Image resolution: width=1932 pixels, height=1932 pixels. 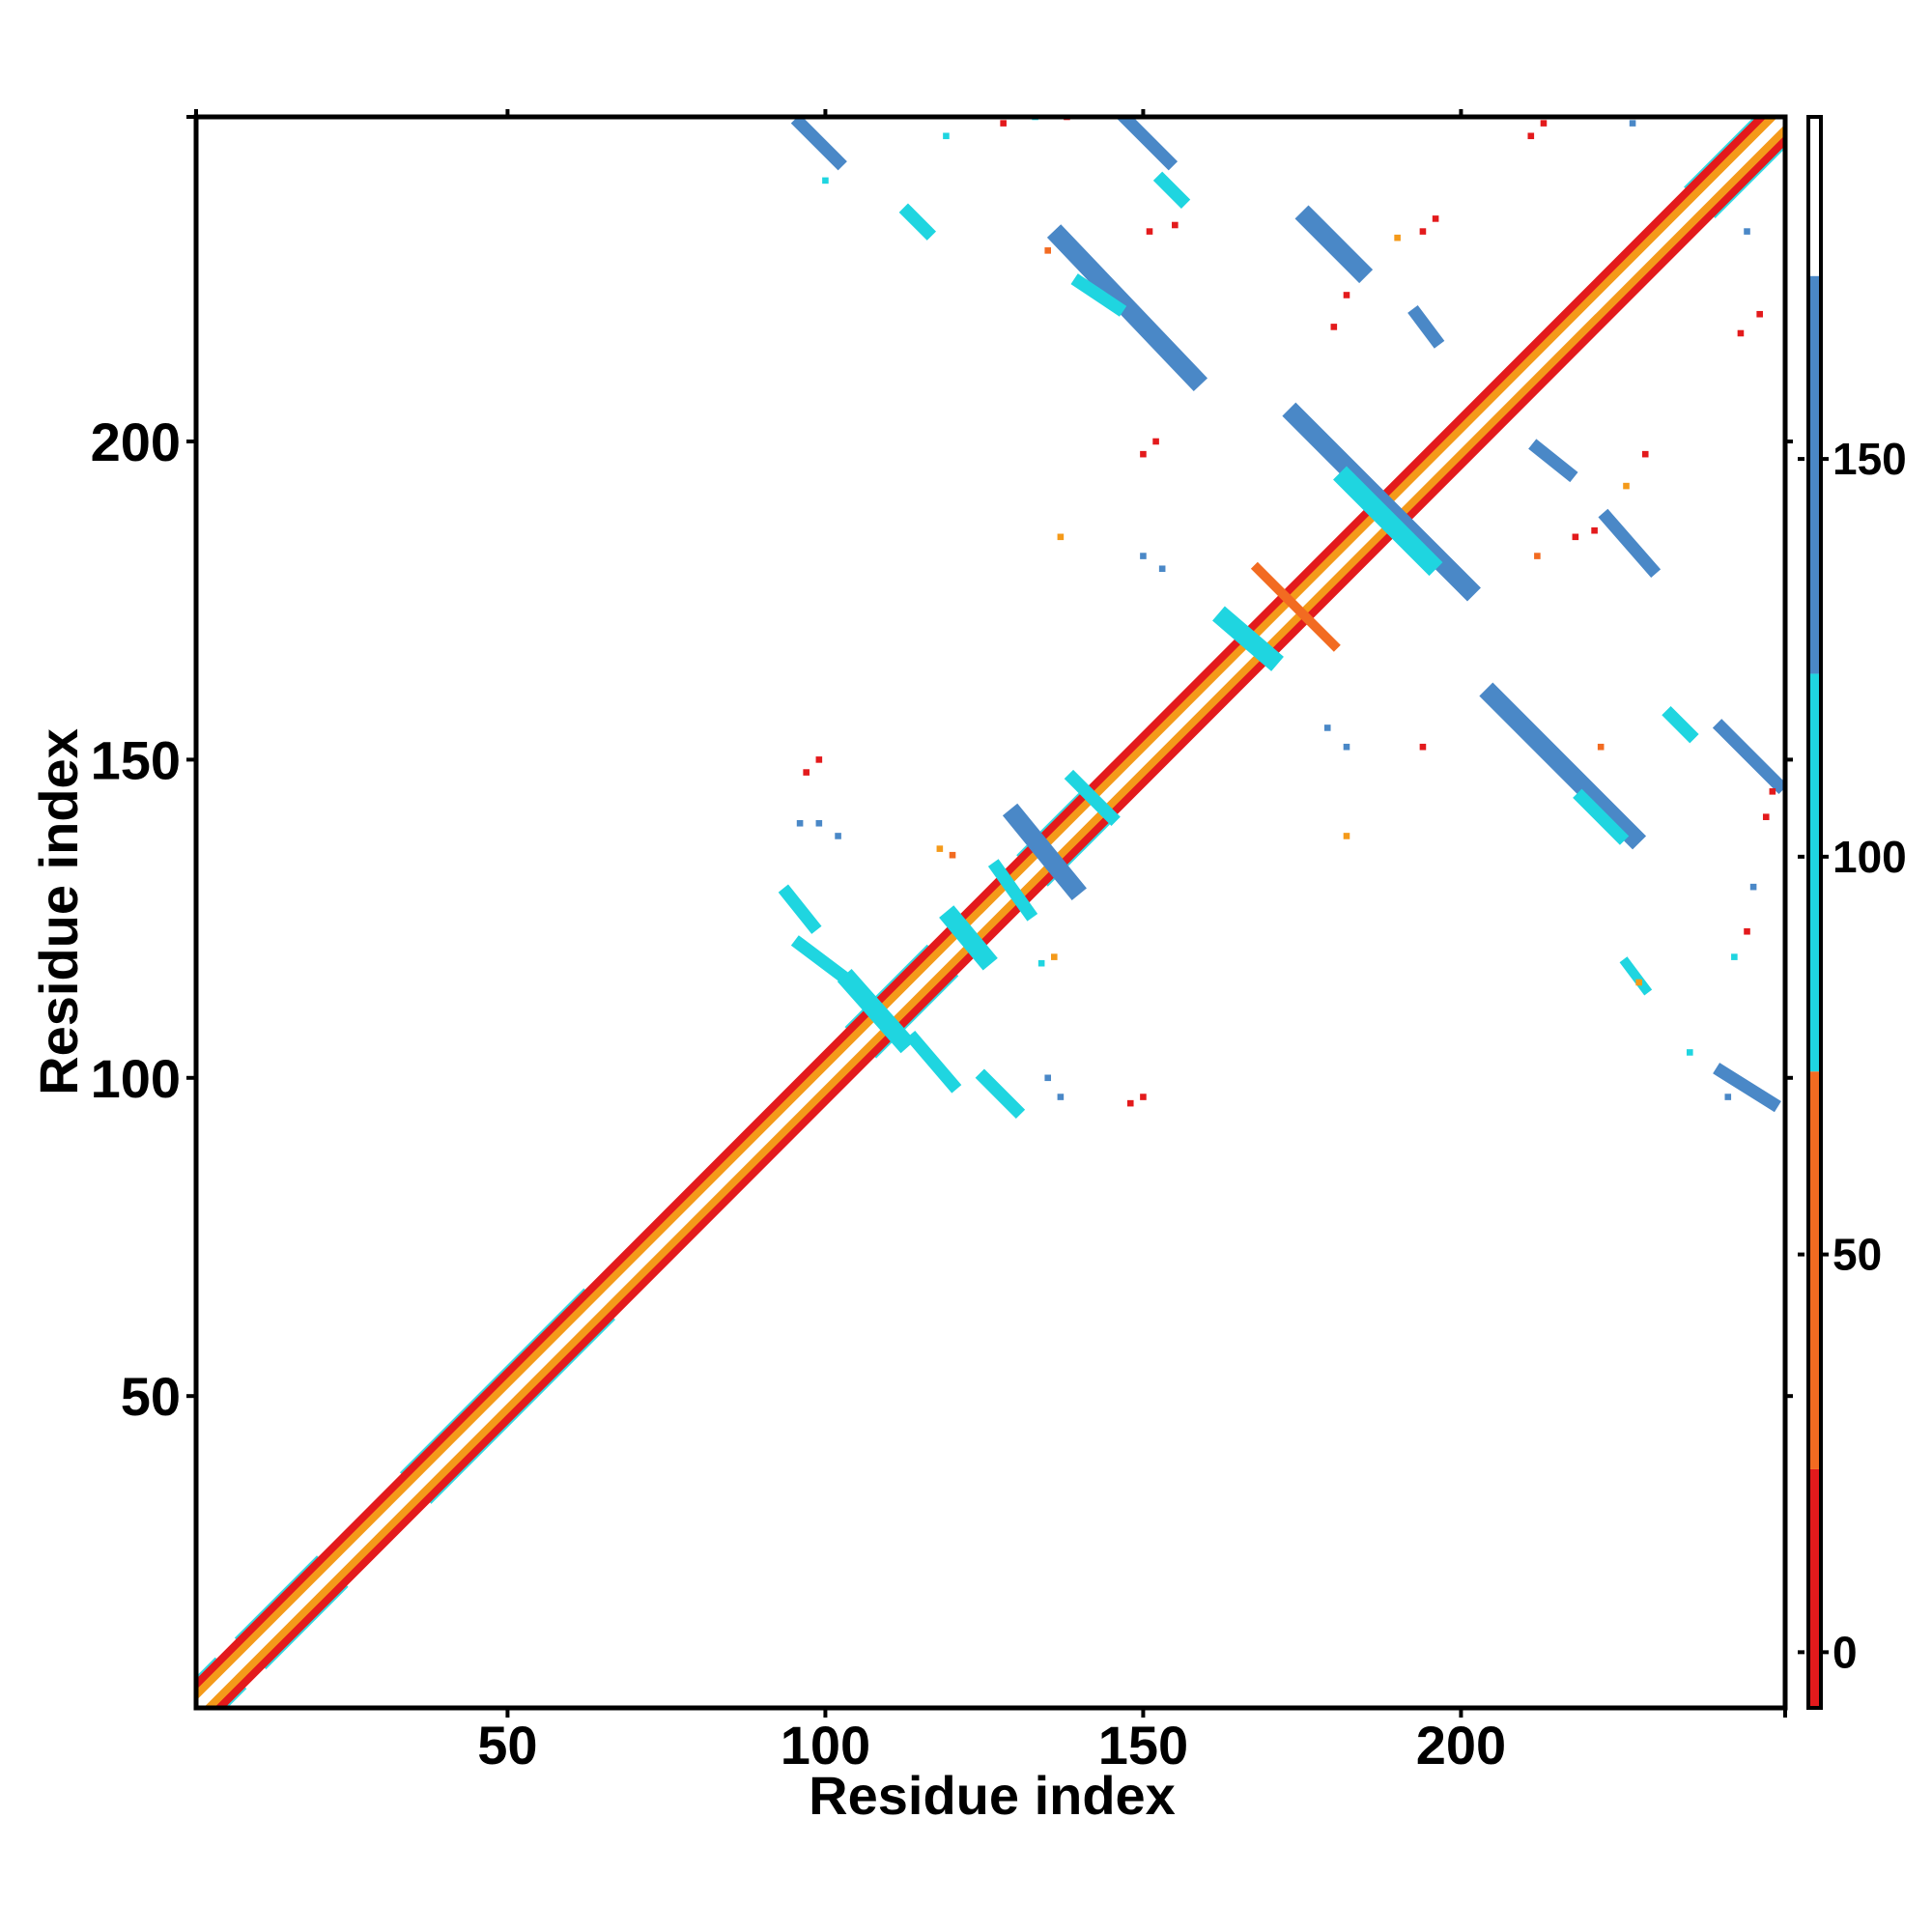 I want to click on colorbar-tick-label-150: 150, so click(x=1870, y=459).